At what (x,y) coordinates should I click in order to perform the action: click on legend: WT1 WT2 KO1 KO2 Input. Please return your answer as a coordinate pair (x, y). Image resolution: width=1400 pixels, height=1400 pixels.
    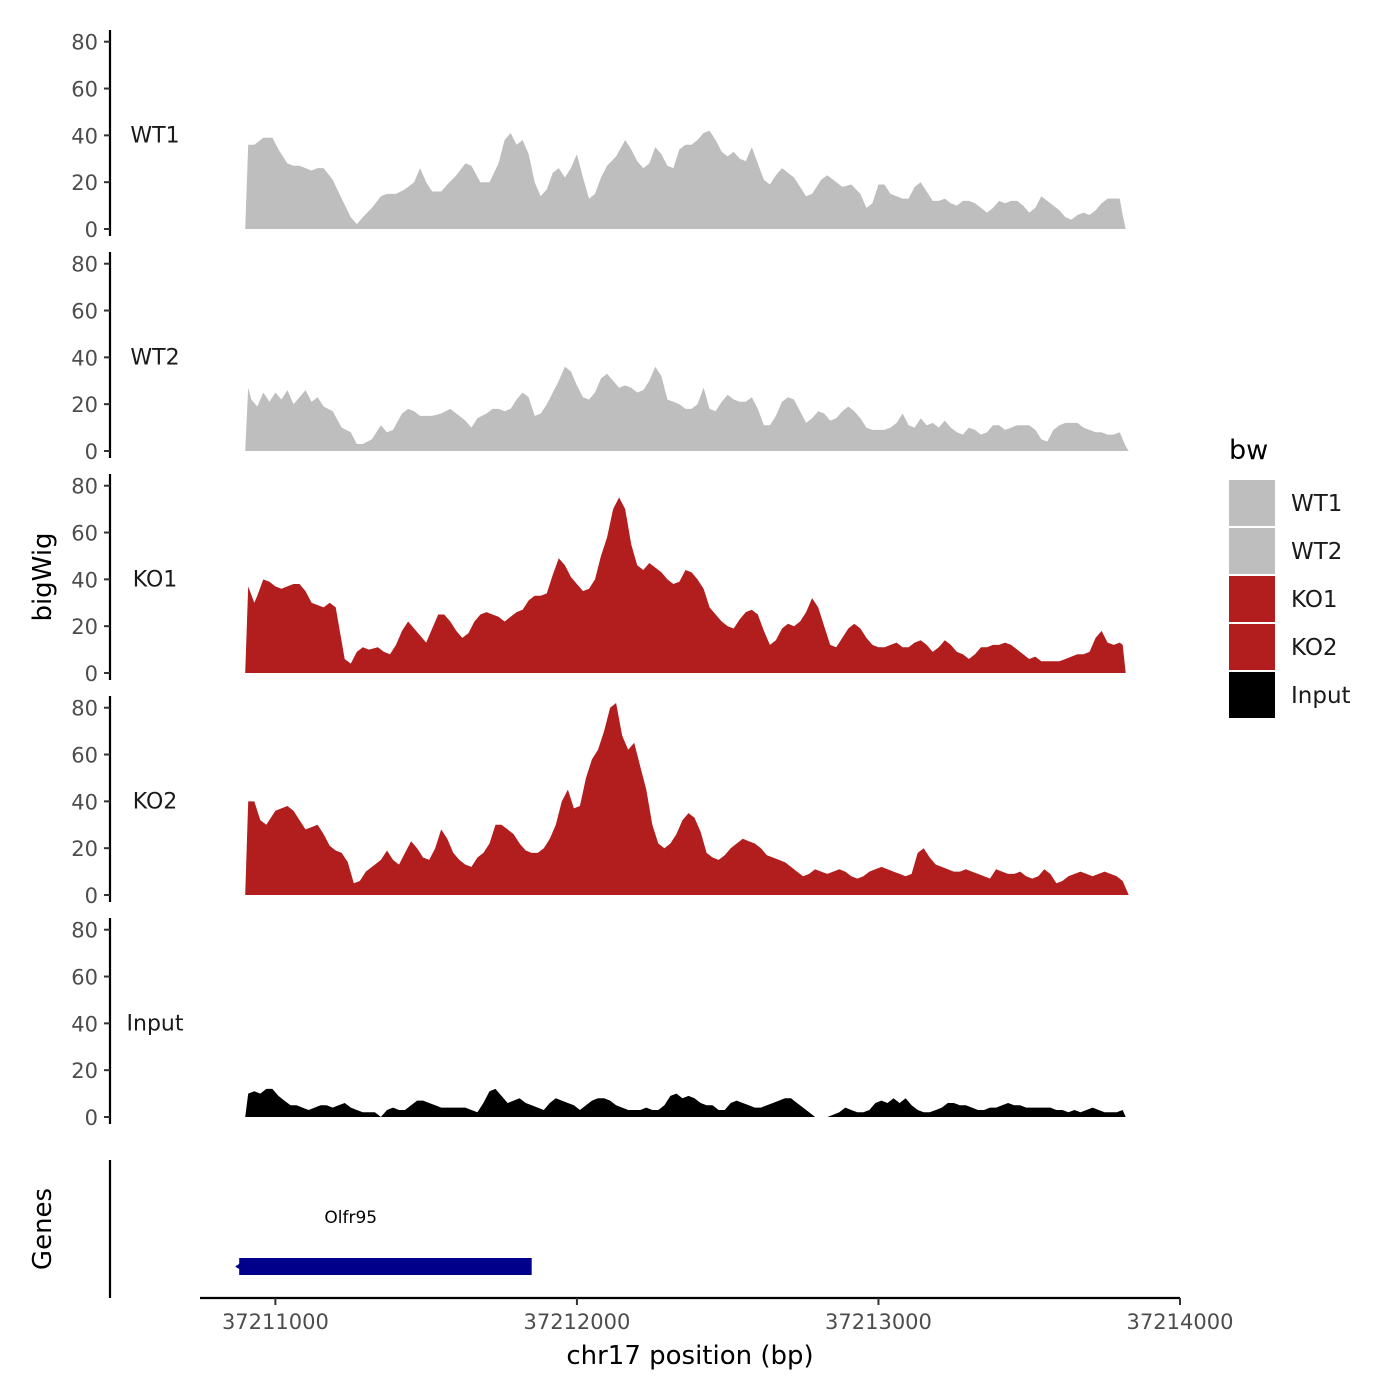
    Looking at the image, I should click on (1290, 599).